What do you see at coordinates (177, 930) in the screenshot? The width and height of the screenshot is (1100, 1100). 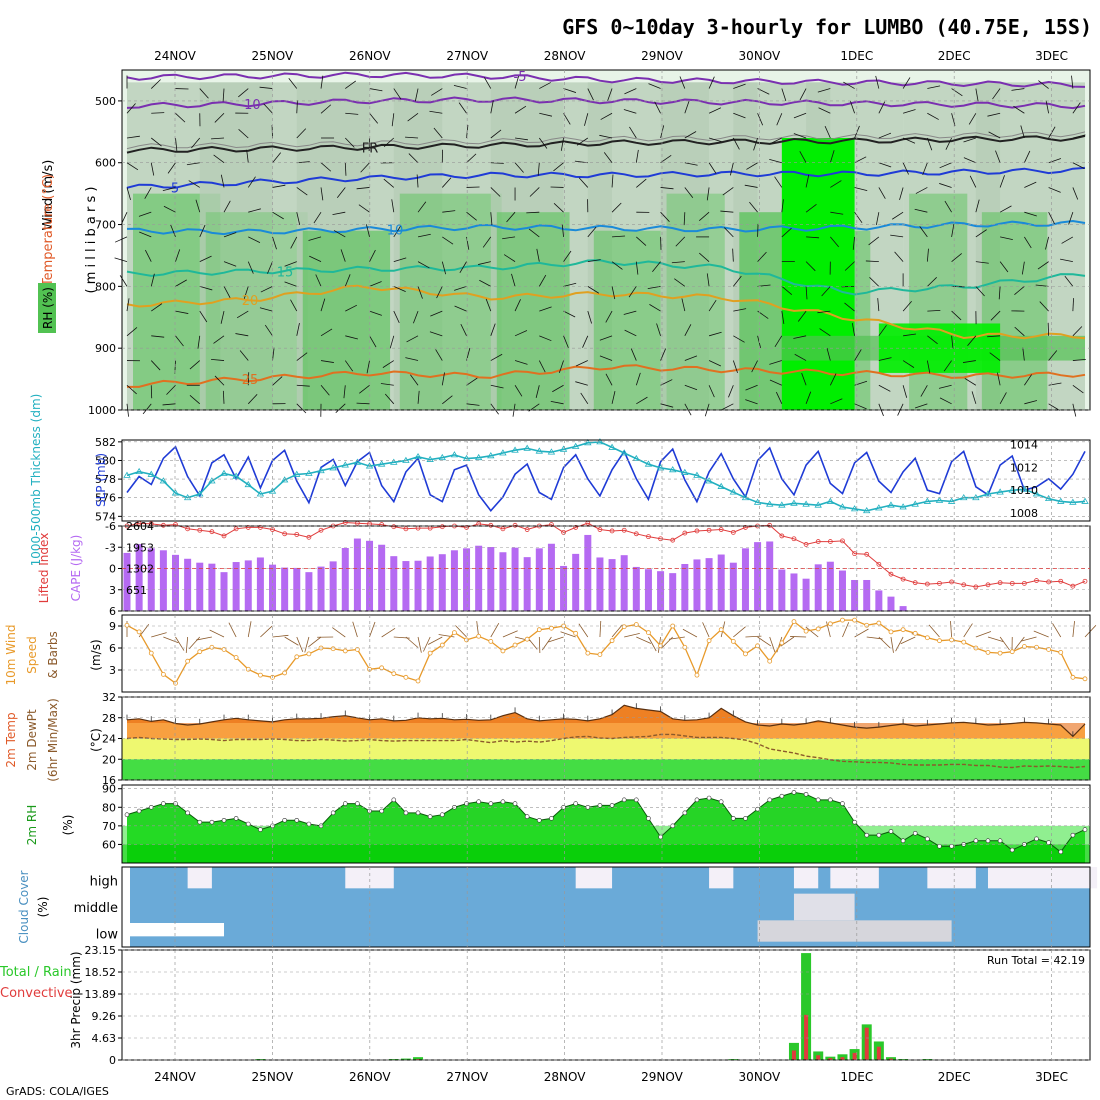 I see `cloud-gap-low-start` at bounding box center [177, 930].